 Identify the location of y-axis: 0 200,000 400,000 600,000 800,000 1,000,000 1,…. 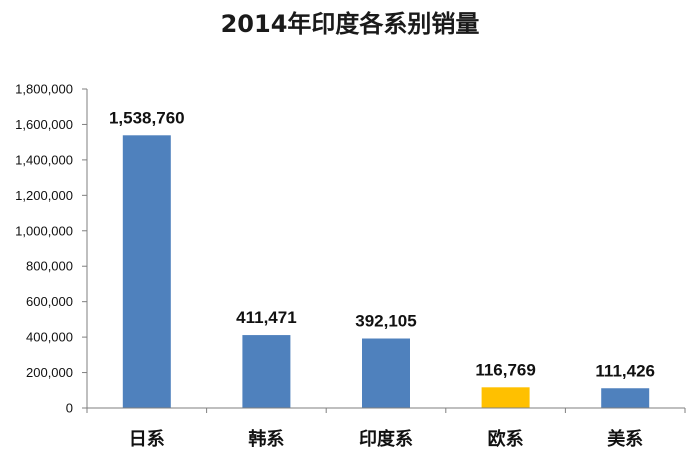
(51, 249).